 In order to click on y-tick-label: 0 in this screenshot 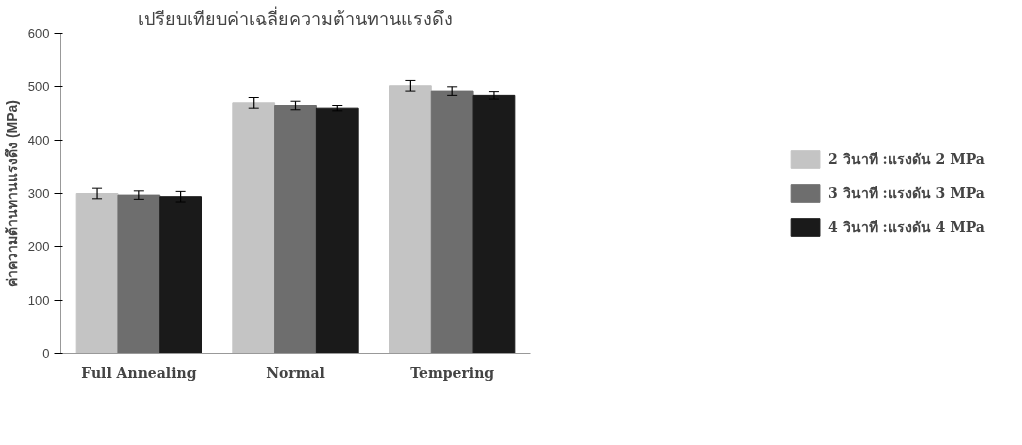, I will do `click(46, 353)`.